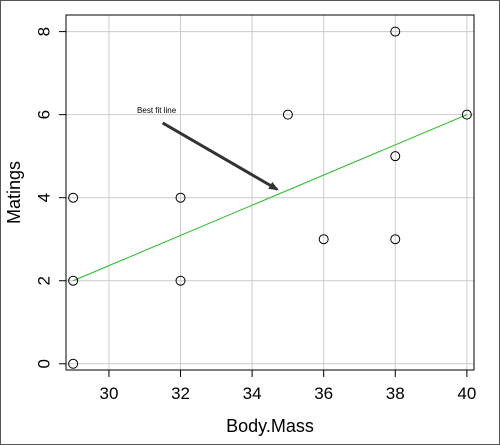  What do you see at coordinates (44, 114) in the screenshot?
I see `y-tick-label: 6` at bounding box center [44, 114].